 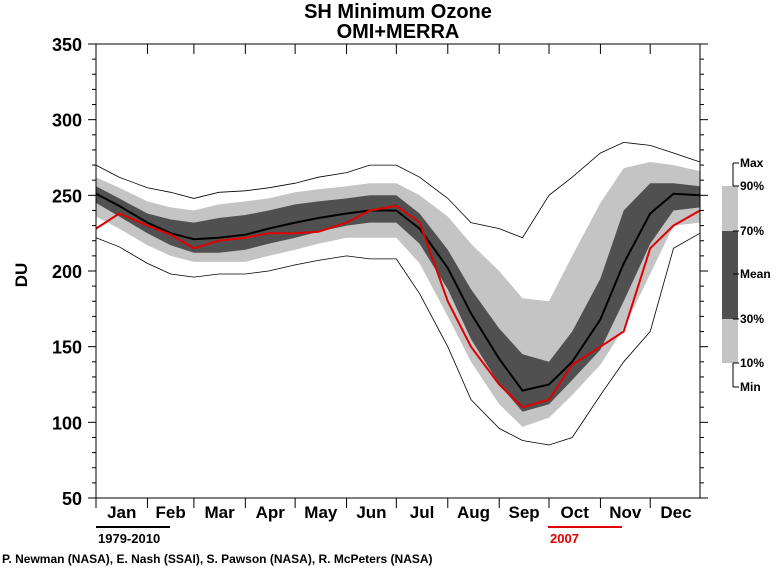 I want to click on x-tick-label: Nov, so click(x=625, y=512).